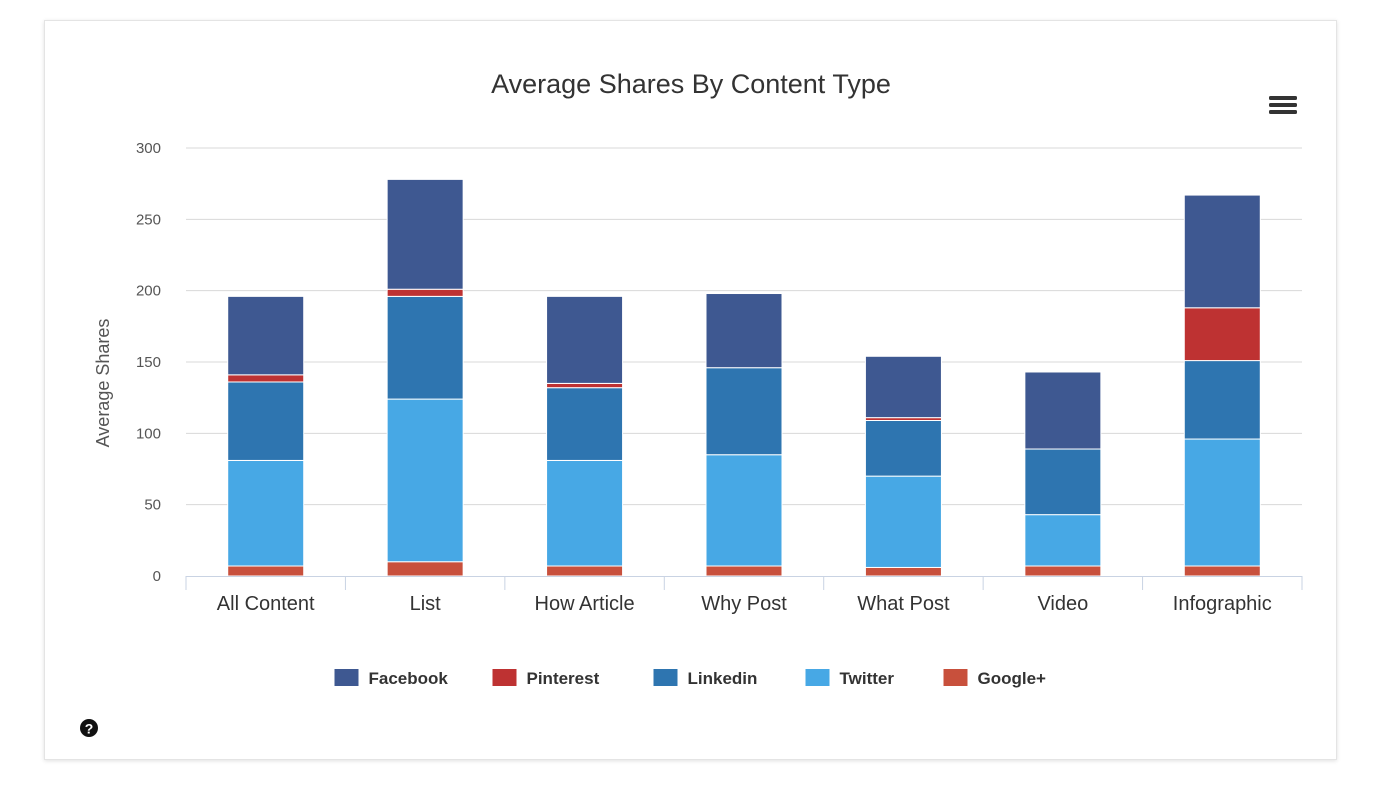 Image resolution: width=1390 pixels, height=794 pixels. I want to click on x-tick-label: Infographic, so click(1222, 604).